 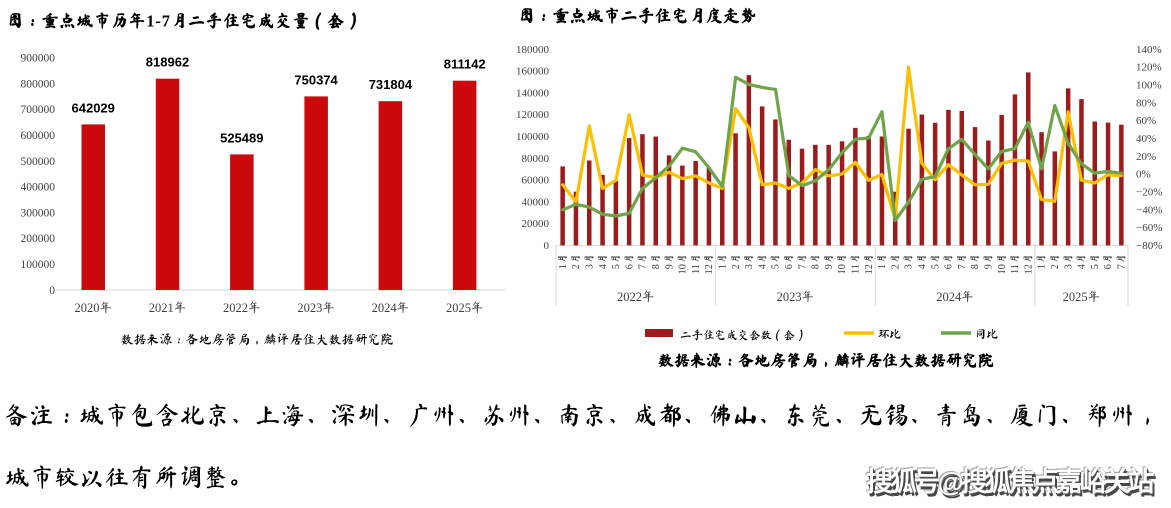 What do you see at coordinates (1149, 192) in the screenshot?
I see `svg-text: −20%` at bounding box center [1149, 192].